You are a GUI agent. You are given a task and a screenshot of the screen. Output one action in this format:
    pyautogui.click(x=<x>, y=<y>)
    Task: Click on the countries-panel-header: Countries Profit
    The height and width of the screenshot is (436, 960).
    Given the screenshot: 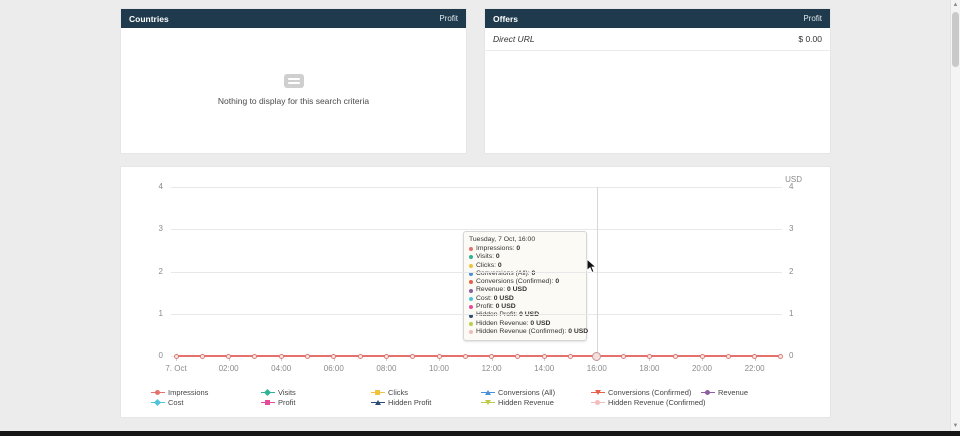 What is the action you would take?
    pyautogui.click(x=293, y=18)
    